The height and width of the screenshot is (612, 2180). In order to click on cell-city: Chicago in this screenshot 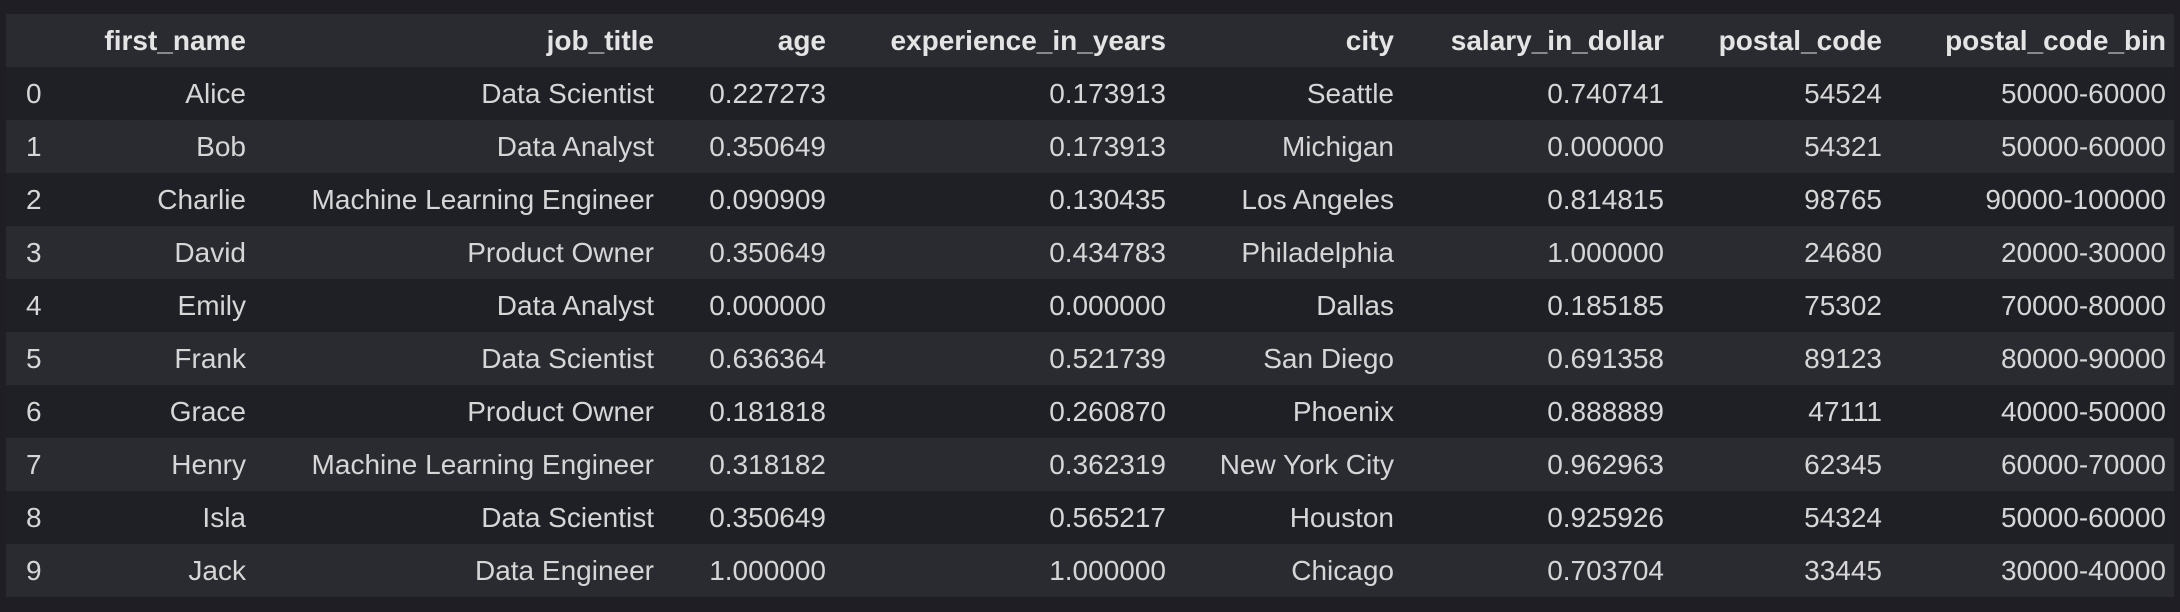, I will do `click(1288, 570)`.